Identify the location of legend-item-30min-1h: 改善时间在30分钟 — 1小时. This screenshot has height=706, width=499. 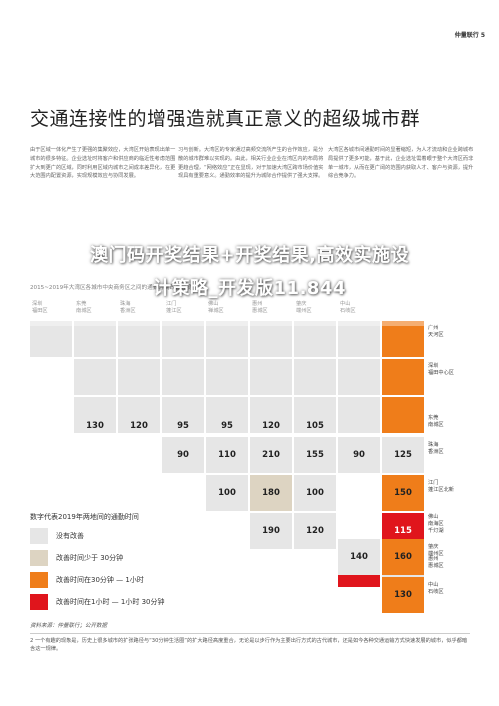
(130, 580).